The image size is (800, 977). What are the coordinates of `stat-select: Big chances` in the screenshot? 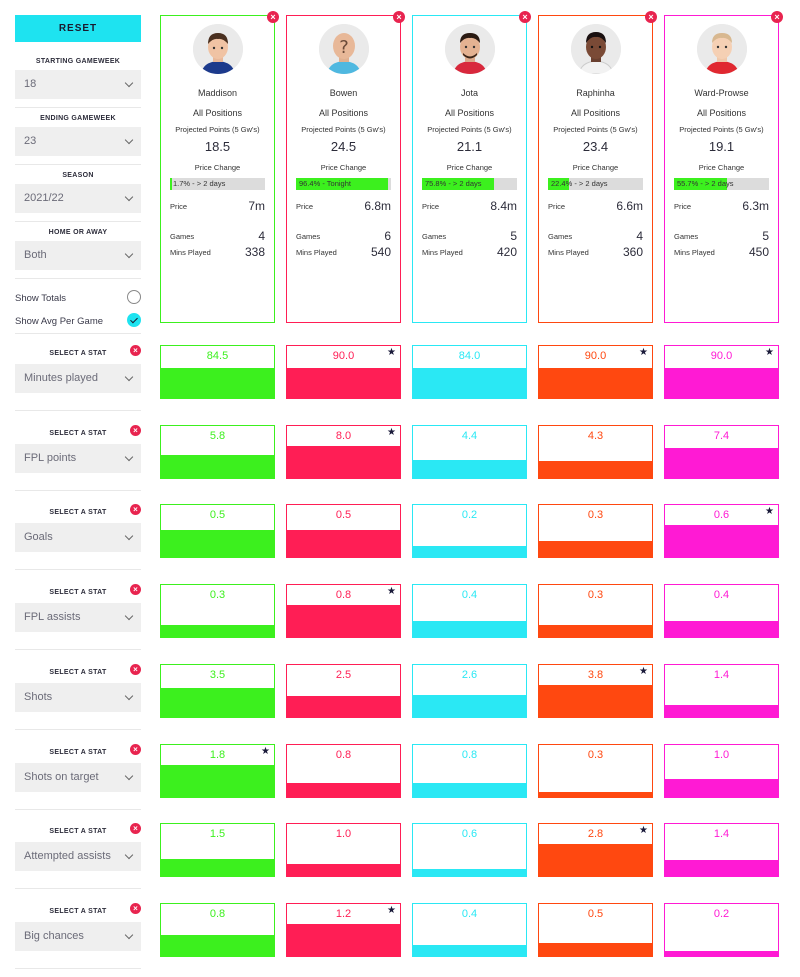 It's located at (78, 936).